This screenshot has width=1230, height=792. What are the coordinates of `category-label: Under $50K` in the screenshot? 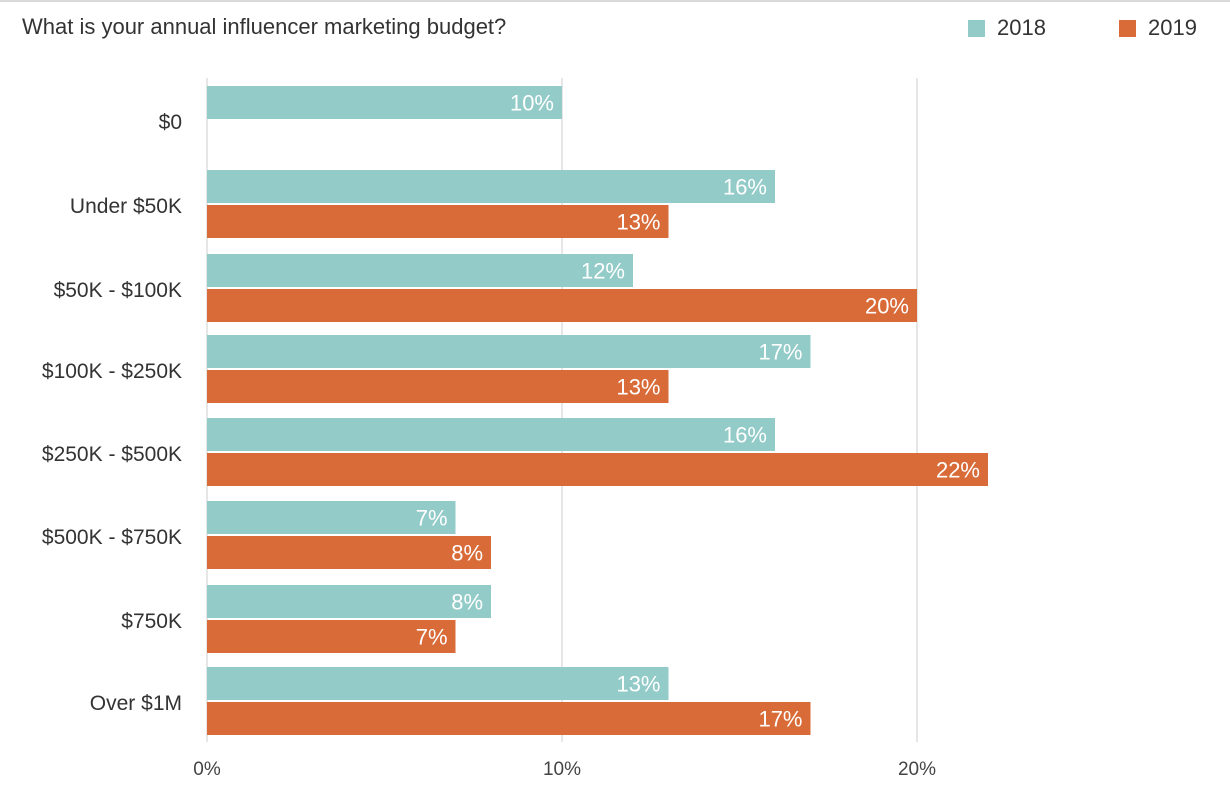 It's located at (126, 206).